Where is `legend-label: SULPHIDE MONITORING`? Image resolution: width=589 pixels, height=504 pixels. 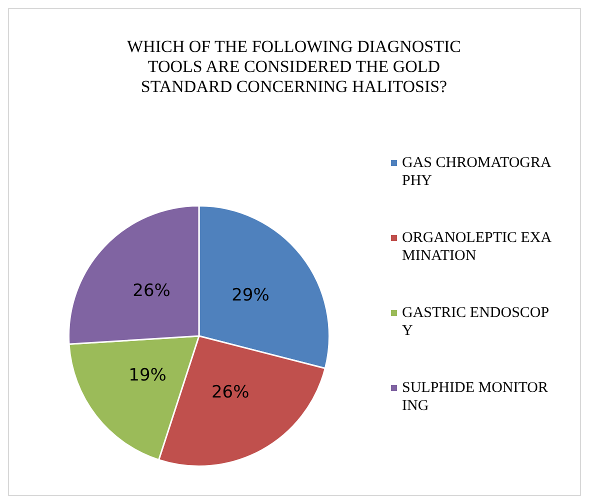 legend-label: SULPHIDE MONITORING is located at coordinates (475, 397).